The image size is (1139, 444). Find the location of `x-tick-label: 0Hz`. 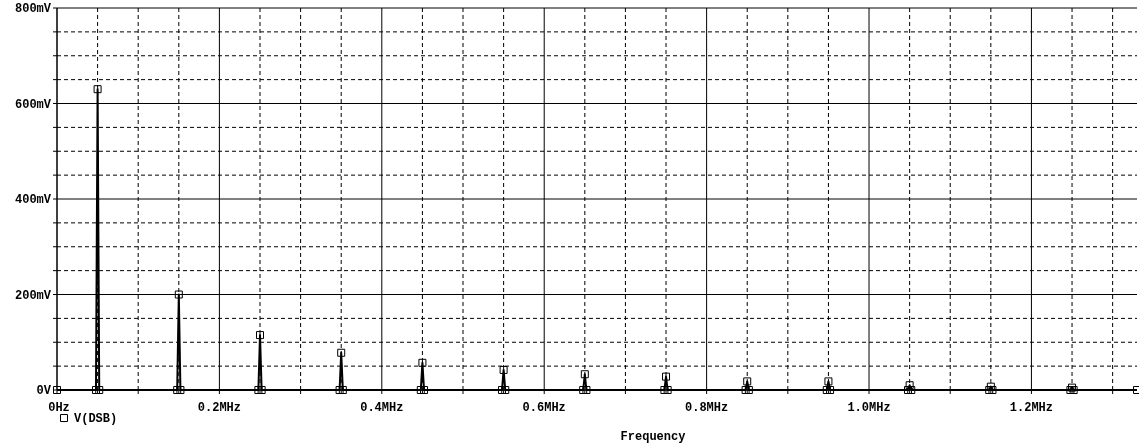

x-tick-label: 0Hz is located at coordinates (59, 408).